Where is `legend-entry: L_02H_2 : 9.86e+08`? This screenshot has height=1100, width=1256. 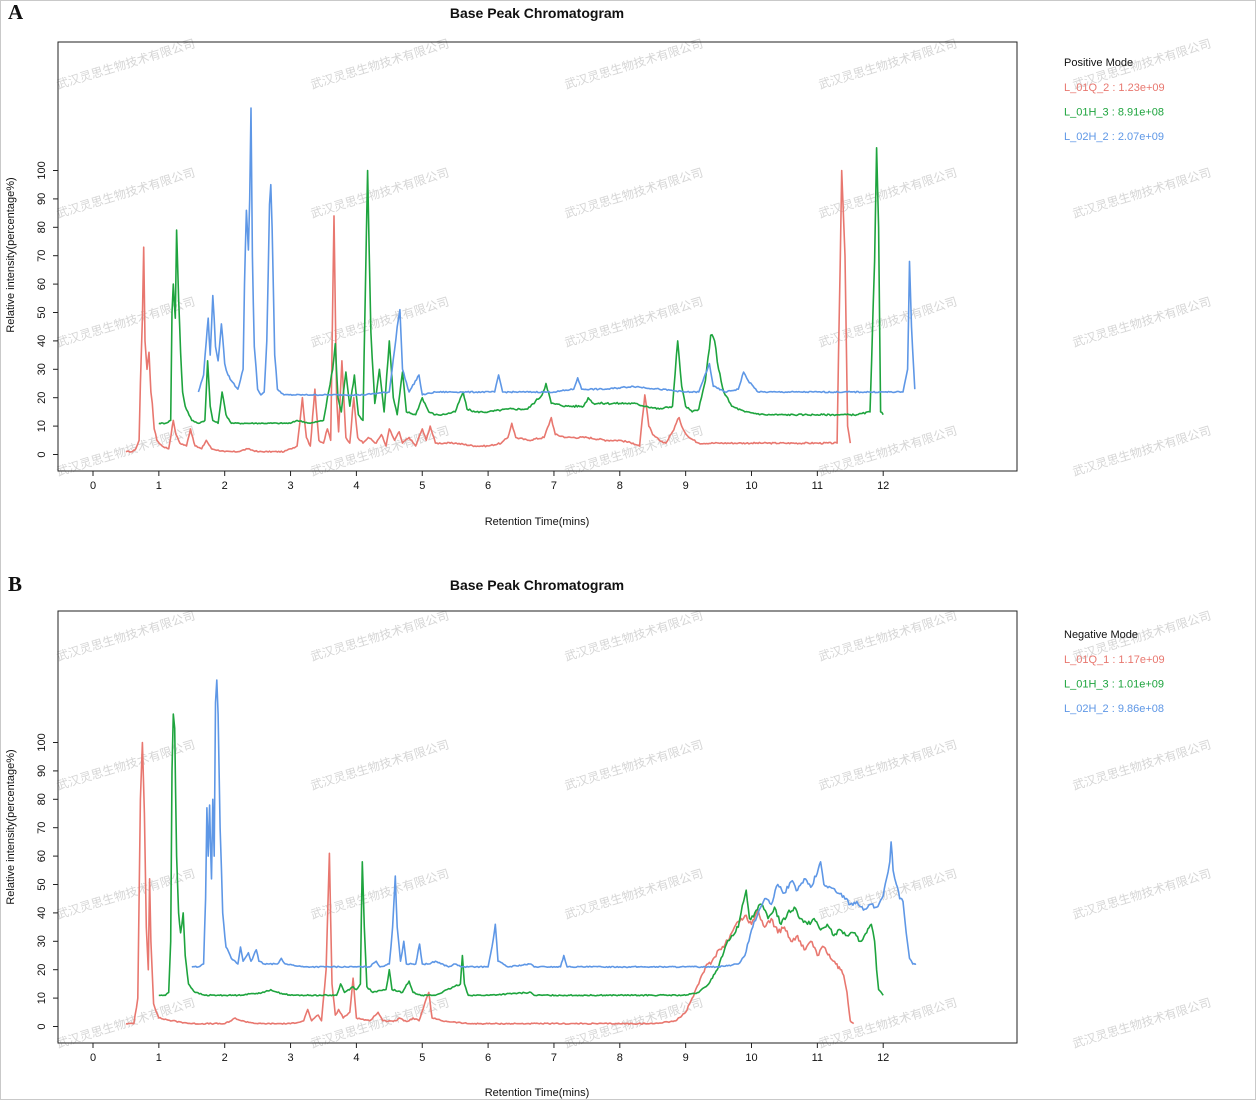 legend-entry: L_02H_2 : 9.86e+08 is located at coordinates (1114, 709).